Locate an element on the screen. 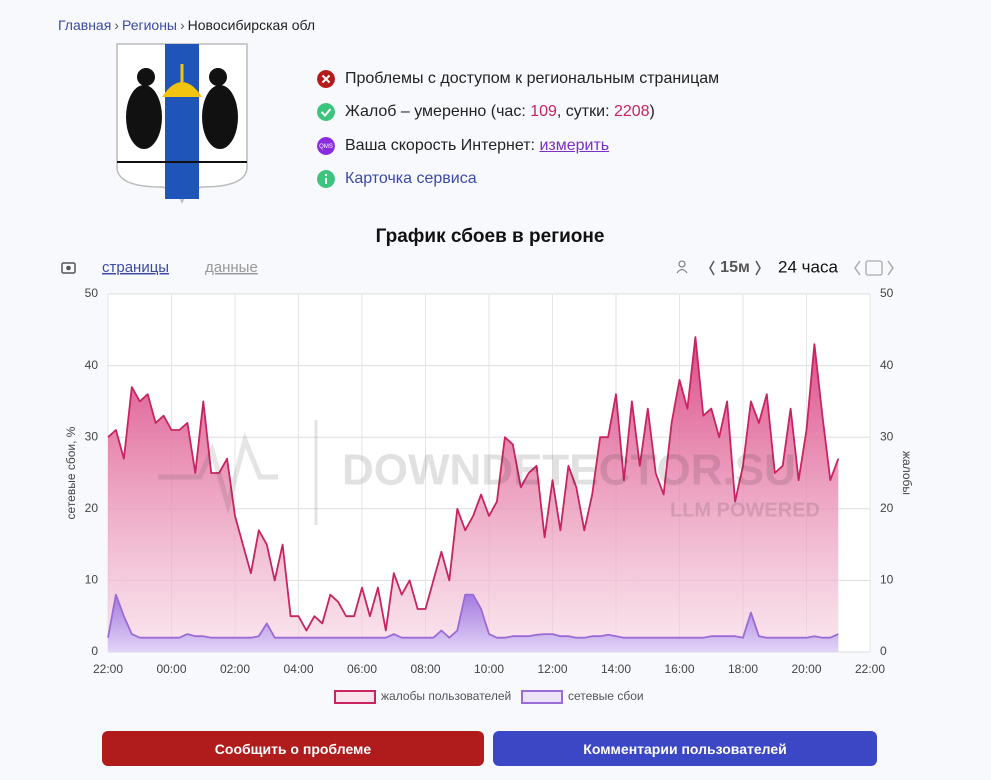 The width and height of the screenshot is (991, 780). y2-tick-label: 50 is located at coordinates (887, 293).